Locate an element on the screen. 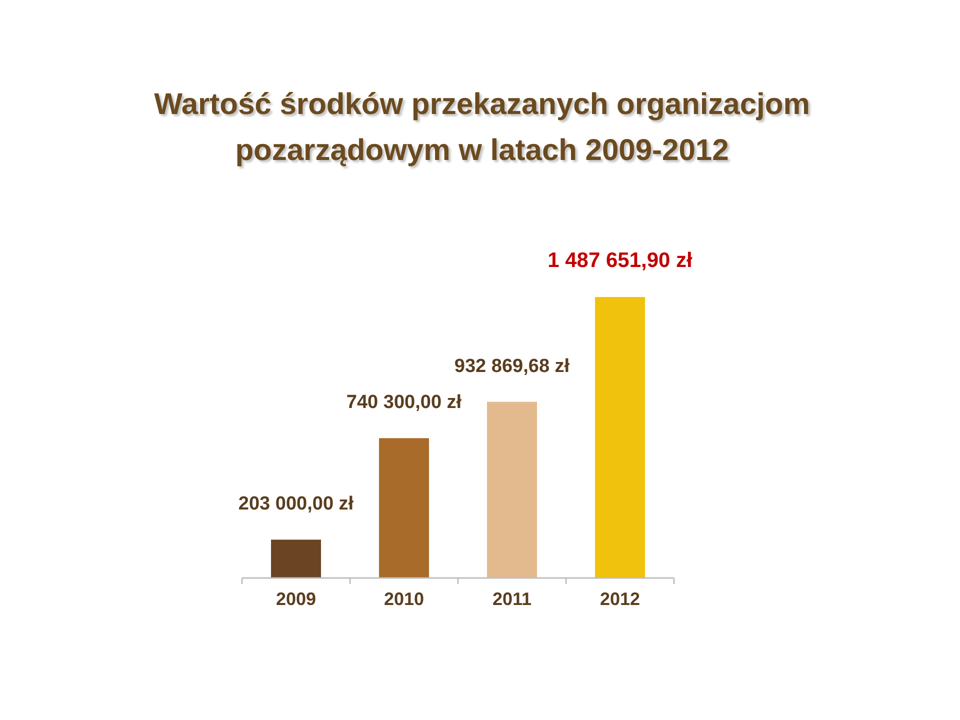 The height and width of the screenshot is (720, 960). x-tick-label: 2009 is located at coordinates (296, 598).